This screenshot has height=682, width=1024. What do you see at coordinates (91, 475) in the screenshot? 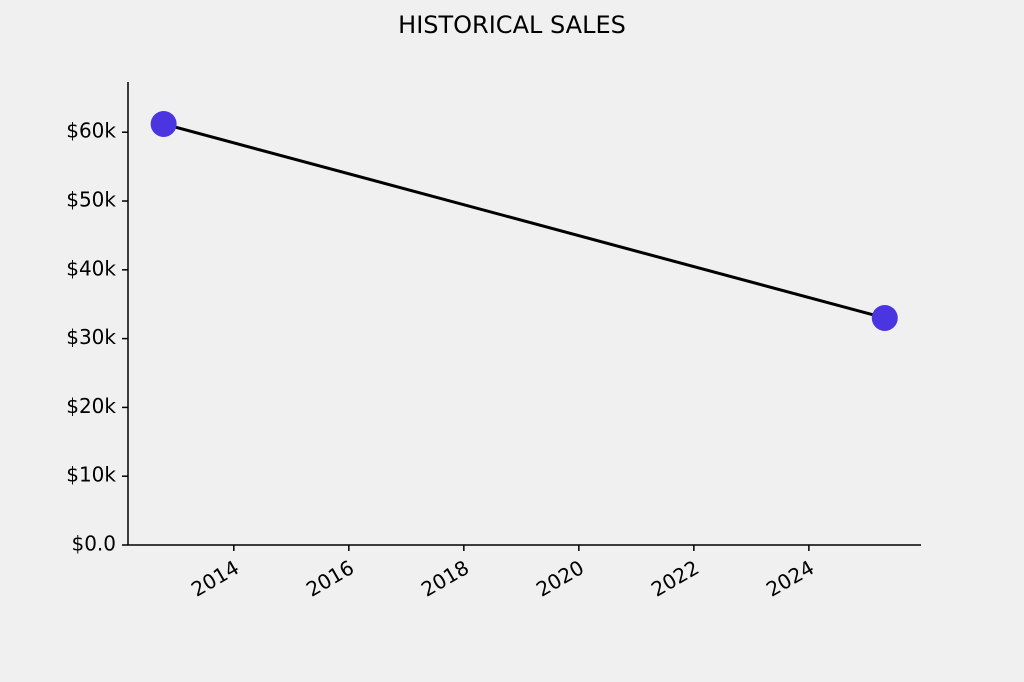
I see `y-tick-label: $10k` at bounding box center [91, 475].